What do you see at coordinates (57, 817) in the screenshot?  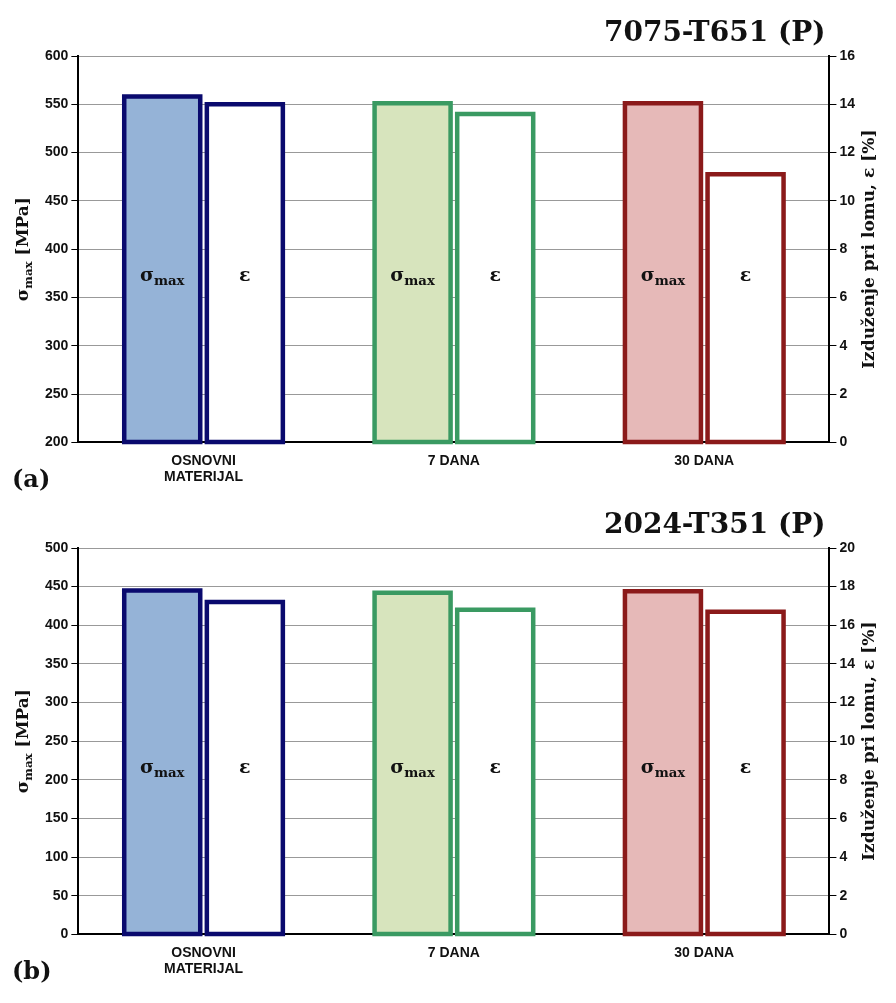 I see `y-tick-label: 150` at bounding box center [57, 817].